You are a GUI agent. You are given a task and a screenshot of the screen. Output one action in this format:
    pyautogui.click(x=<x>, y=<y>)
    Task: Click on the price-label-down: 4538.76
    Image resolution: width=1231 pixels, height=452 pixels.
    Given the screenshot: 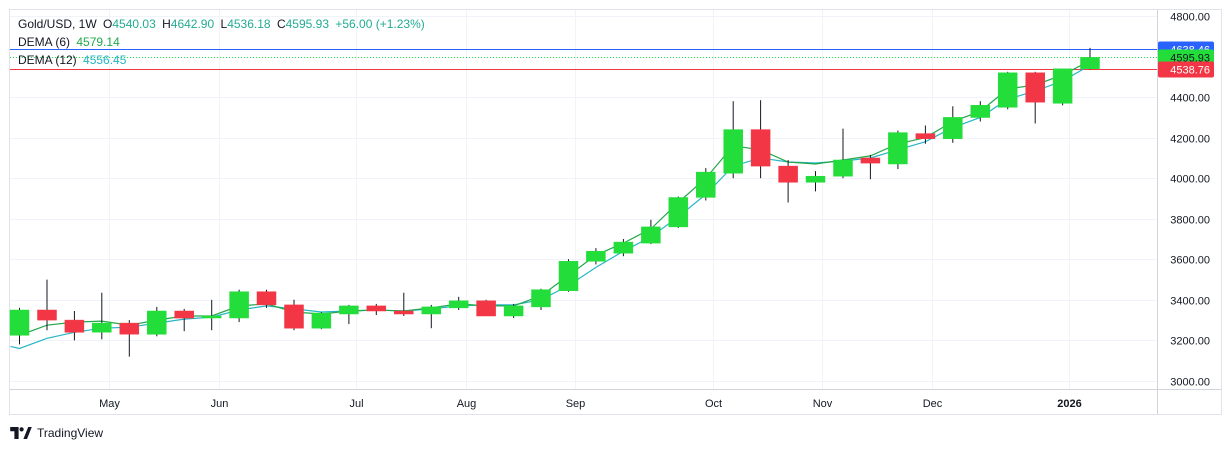 What is the action you would take?
    pyautogui.click(x=1190, y=71)
    